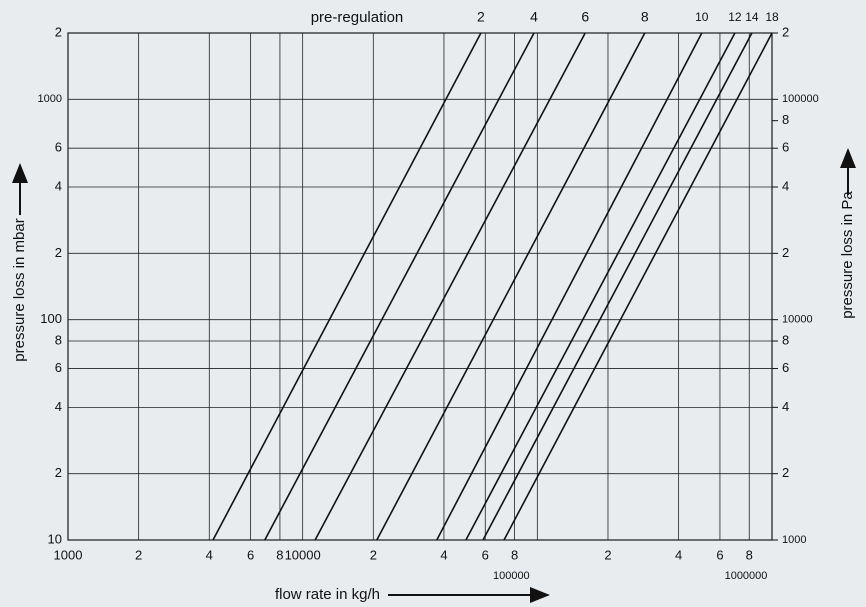  Describe the element at coordinates (303, 554) in the screenshot. I see `x-tick-label: 10000` at that location.